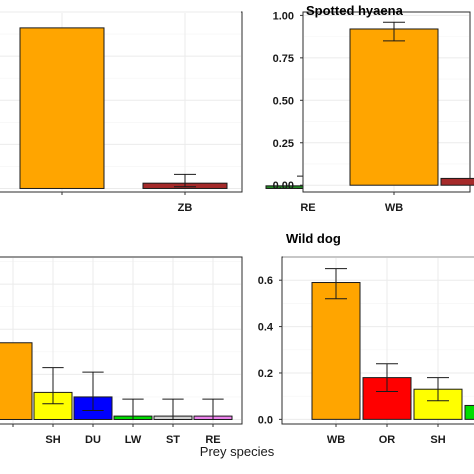  What do you see at coordinates (185, 180) in the screenshot?
I see `error-bar-zb` at bounding box center [185, 180].